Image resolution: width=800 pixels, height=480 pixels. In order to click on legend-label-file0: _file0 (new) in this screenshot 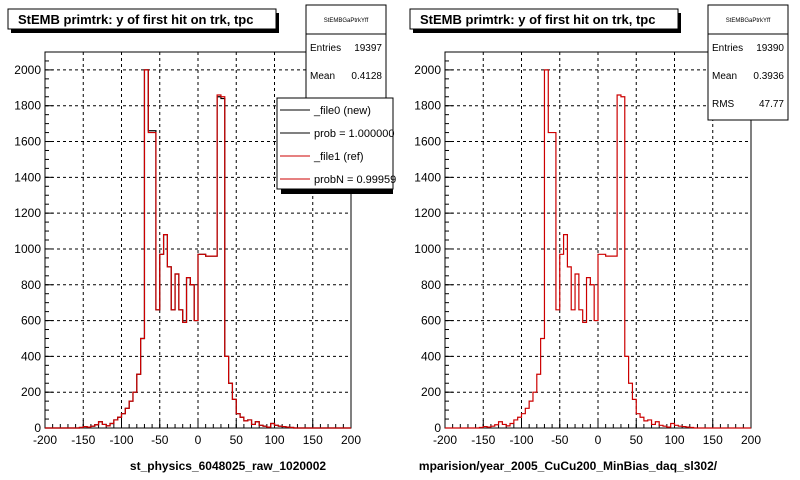, I will do `click(342, 111)`.